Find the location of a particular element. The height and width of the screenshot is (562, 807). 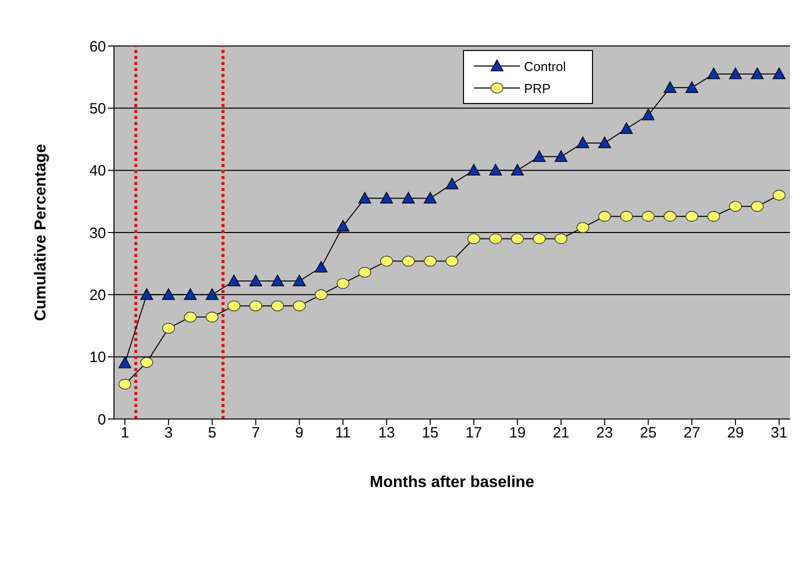

y-tick-label: 40 is located at coordinates (97, 171).